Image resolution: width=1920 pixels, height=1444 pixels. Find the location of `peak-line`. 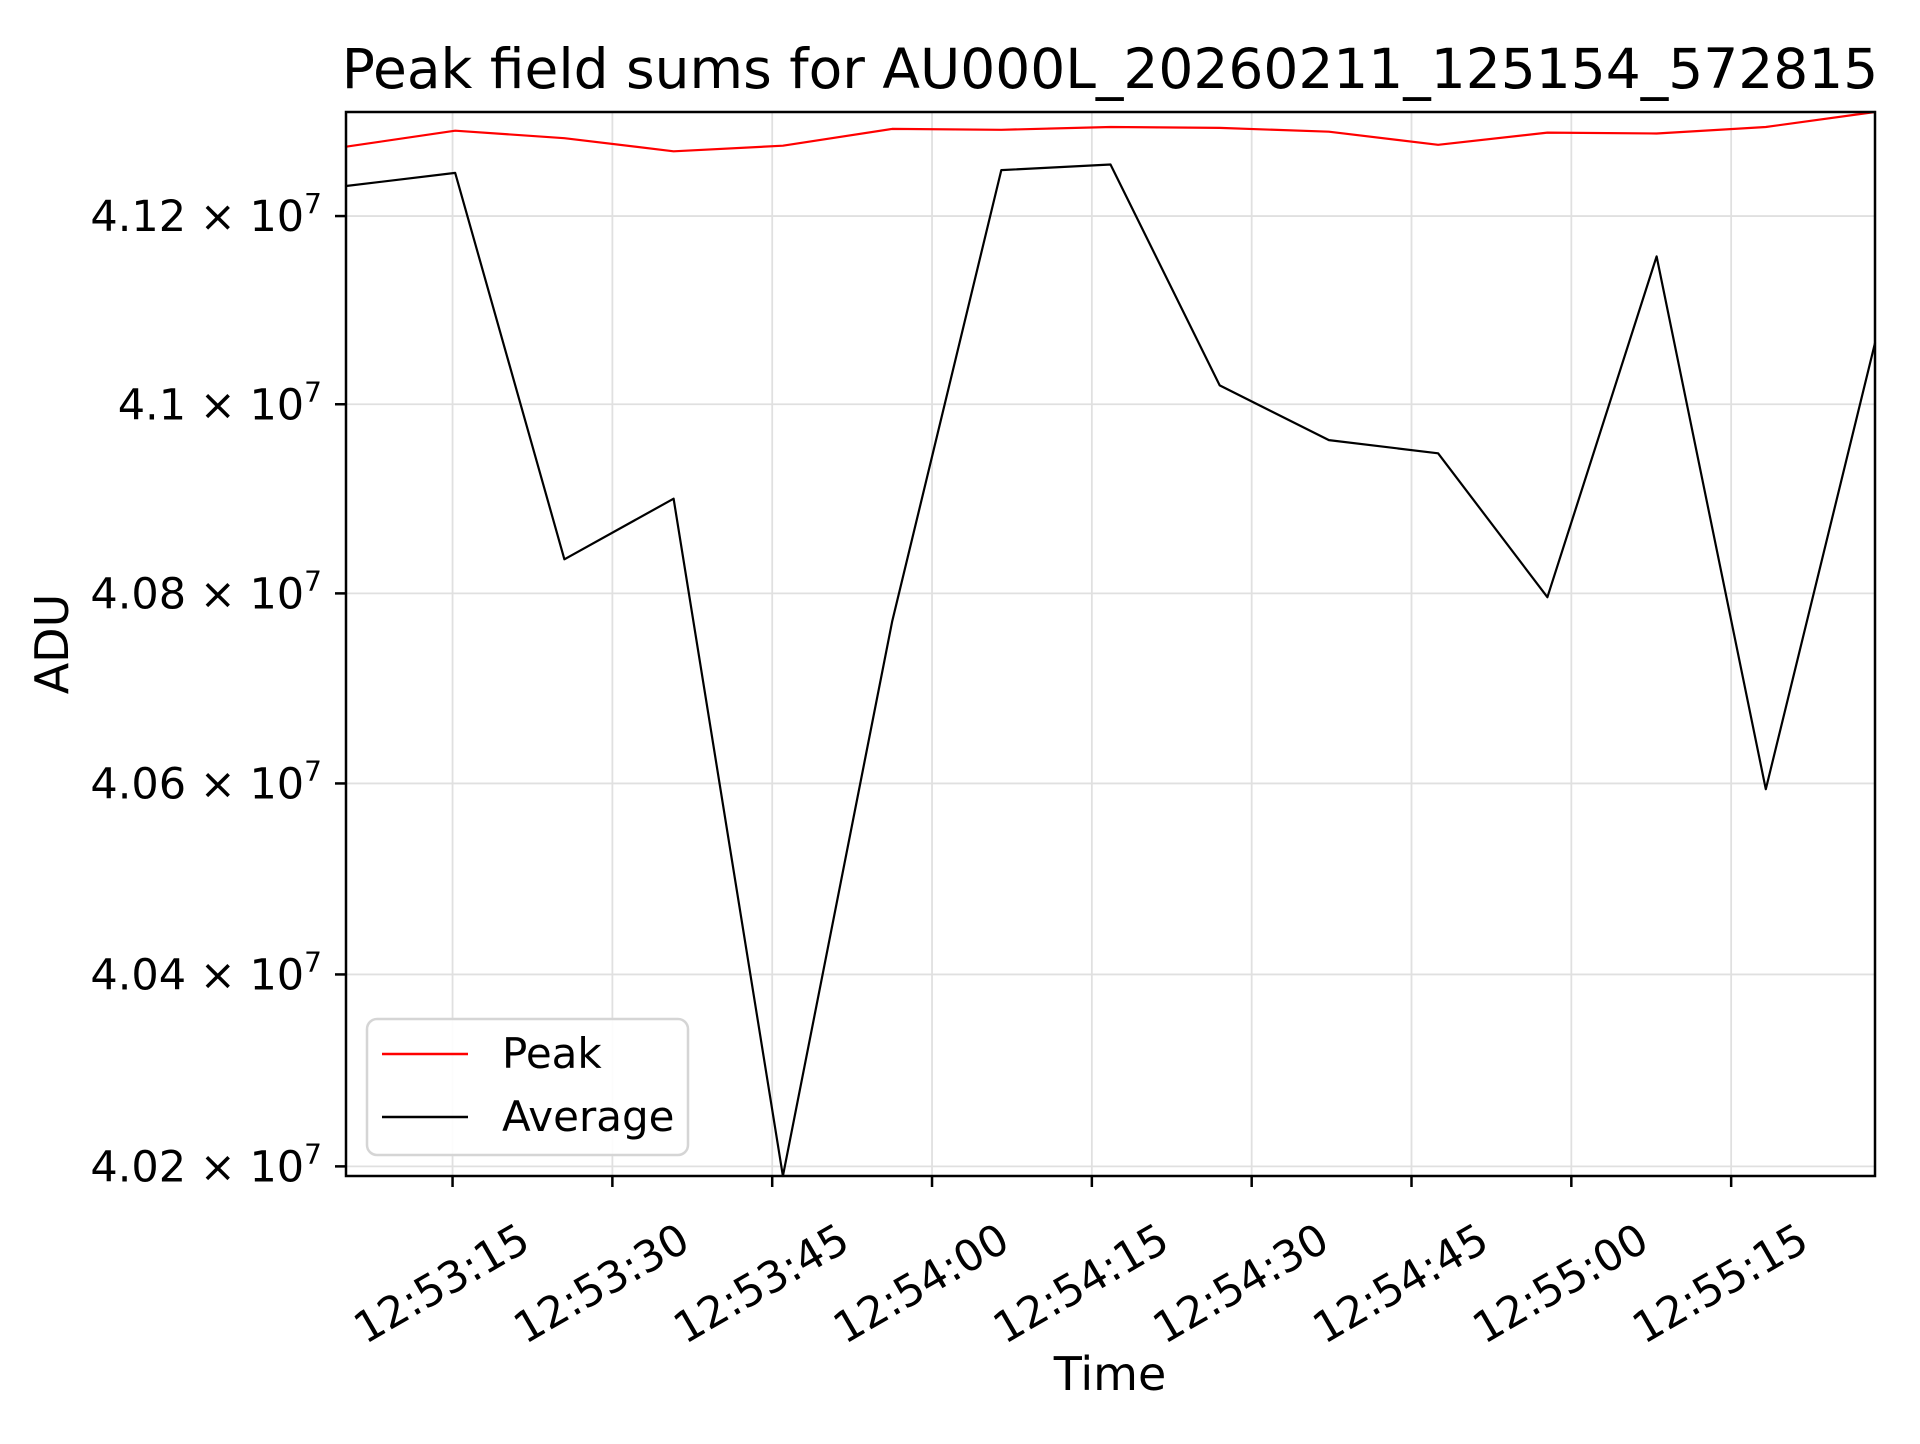

peak-line is located at coordinates (1110, 131).